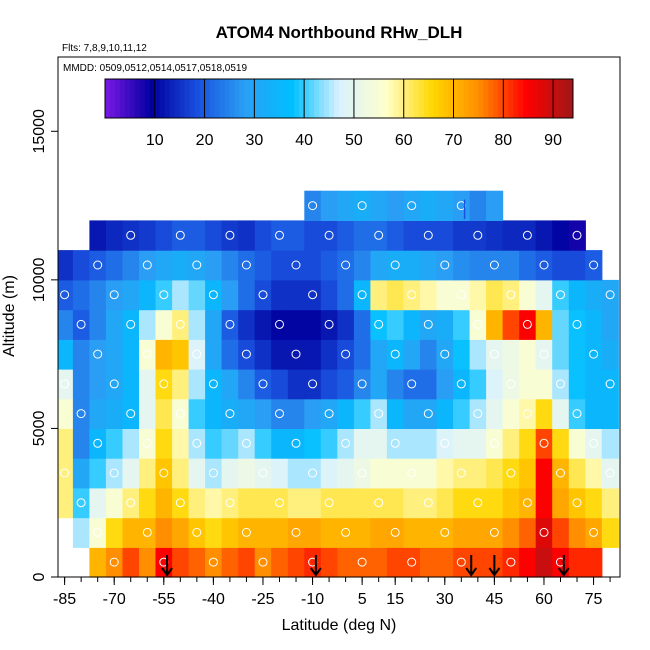 The height and width of the screenshot is (650, 650). What do you see at coordinates (9, 316) in the screenshot?
I see `y-axis-label: Altitude (m)` at bounding box center [9, 316].